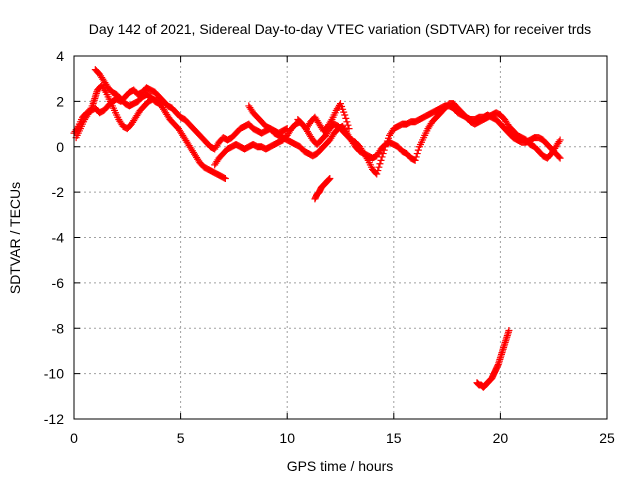 The height and width of the screenshot is (480, 640). I want to click on y-tick-label: -10, so click(54, 374).